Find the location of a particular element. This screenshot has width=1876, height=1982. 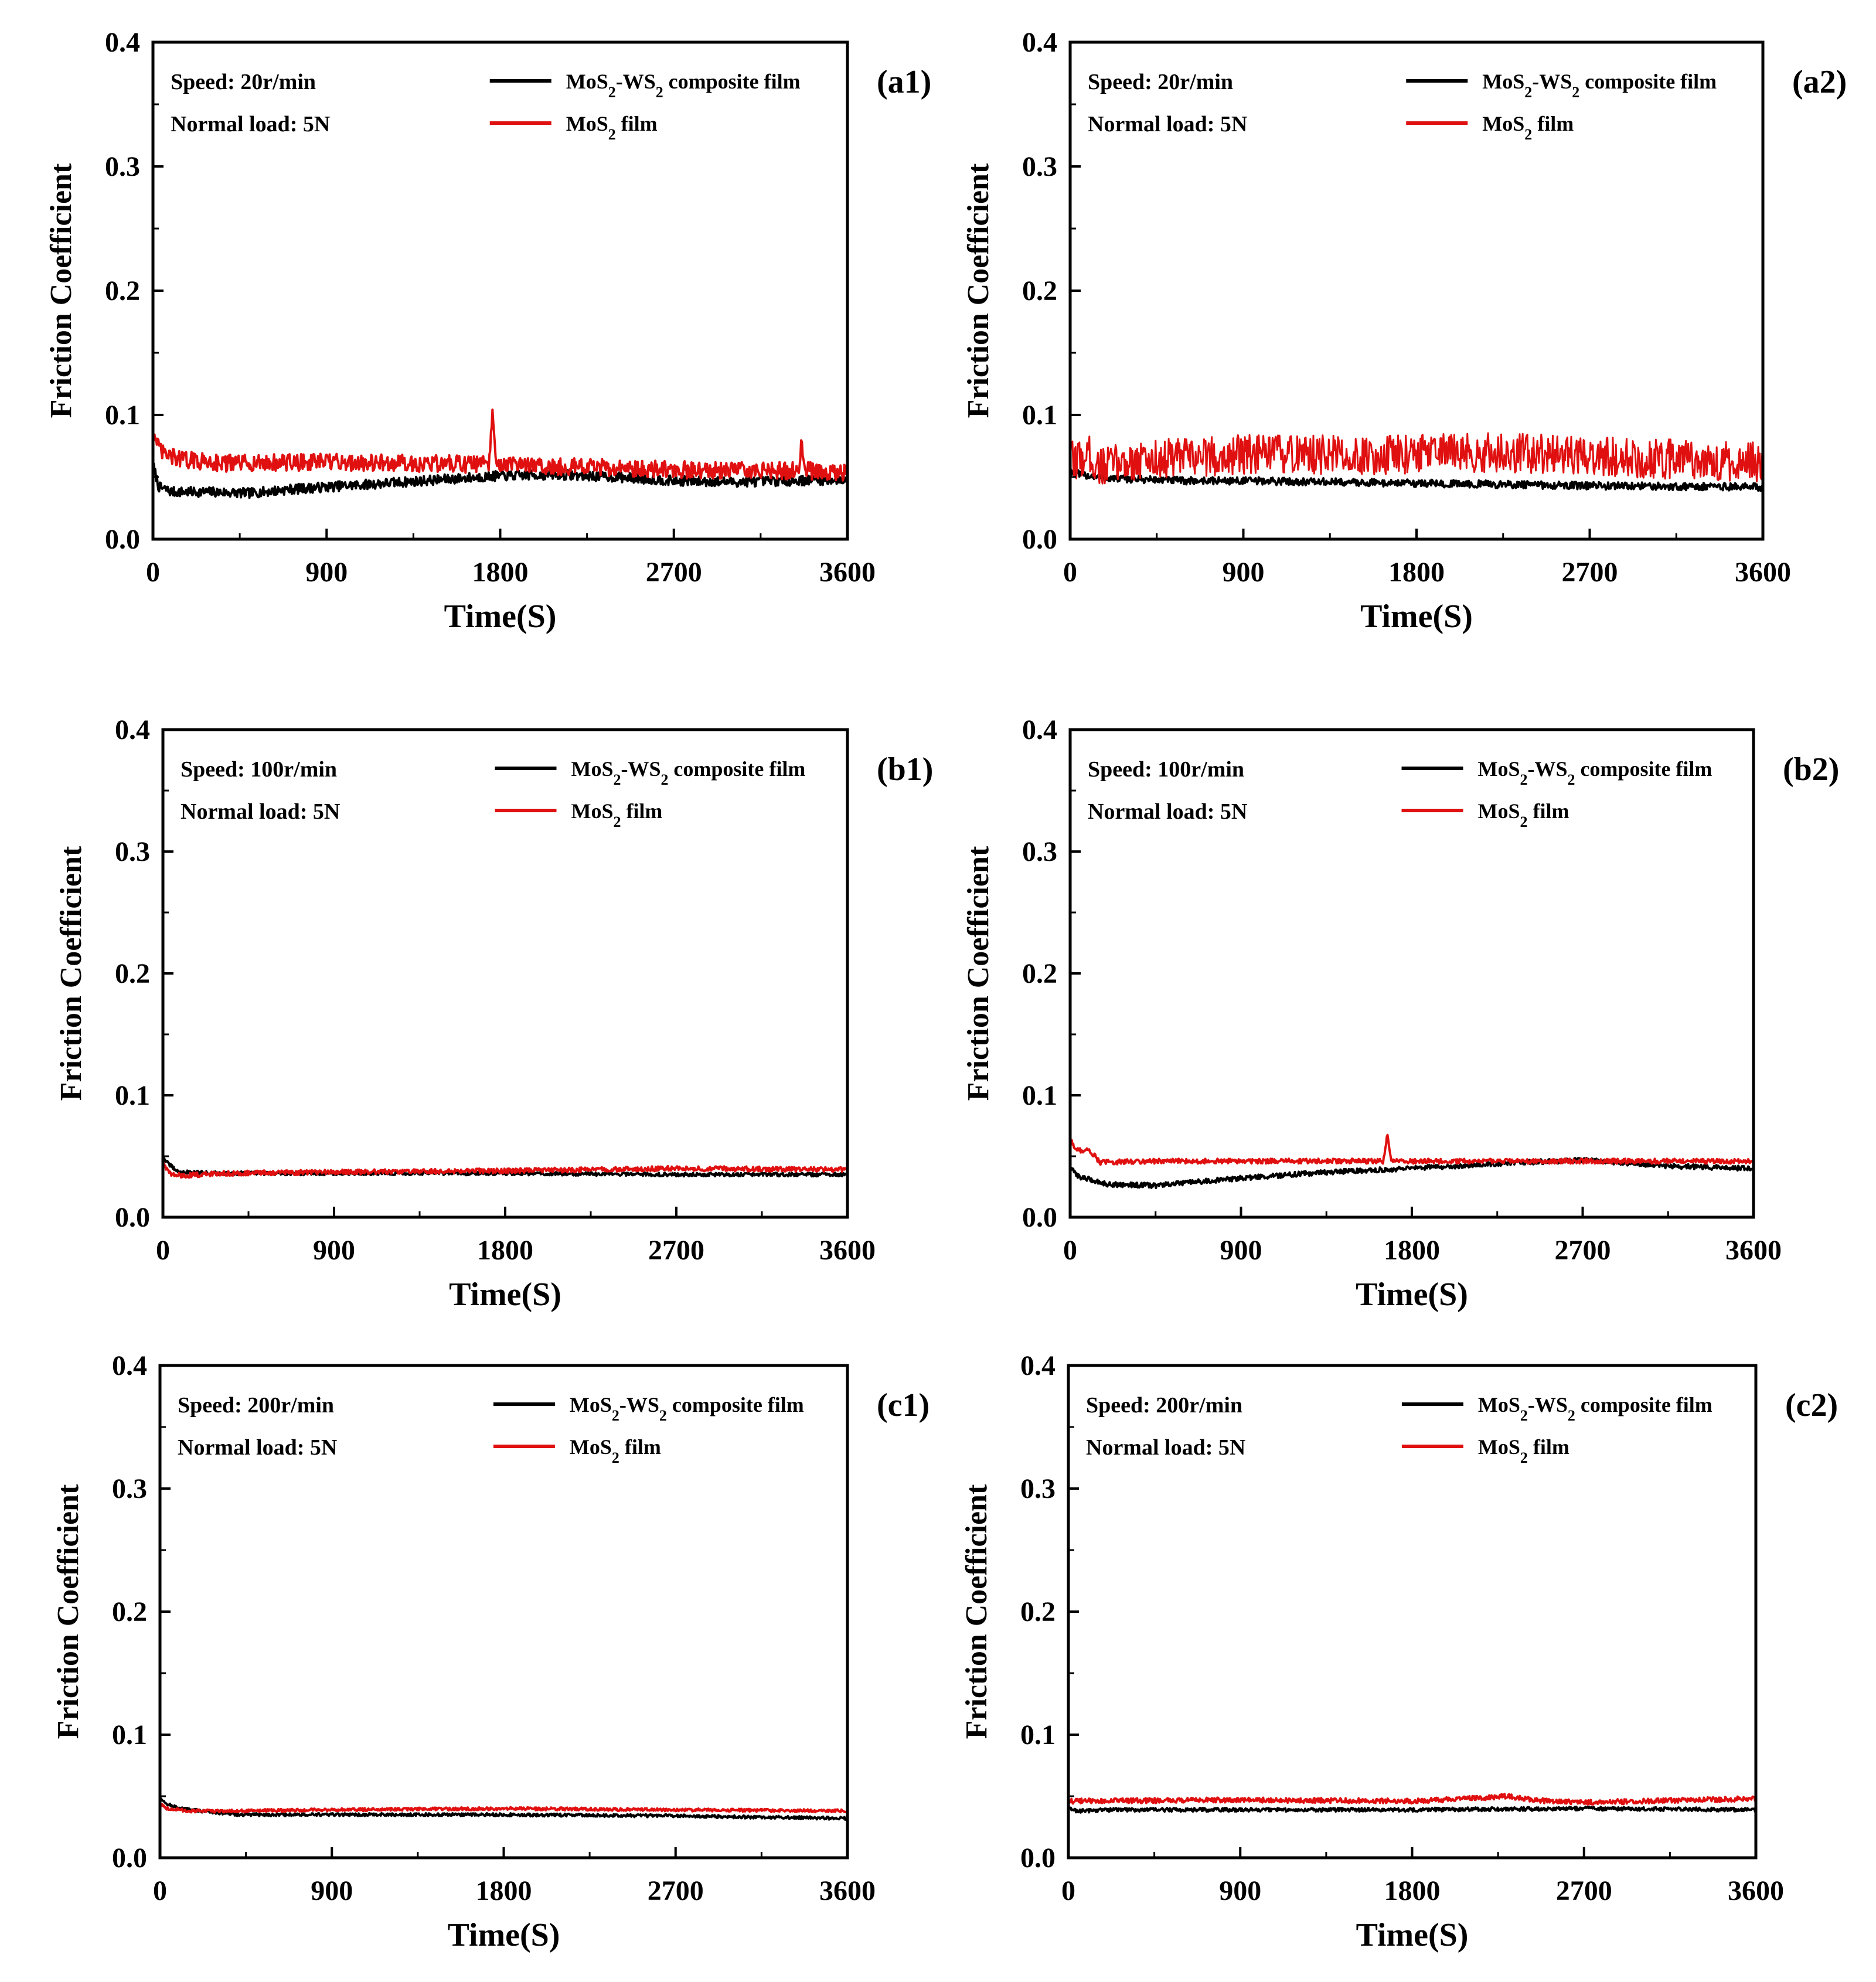

panel-label: (a2) is located at coordinates (1819, 82).